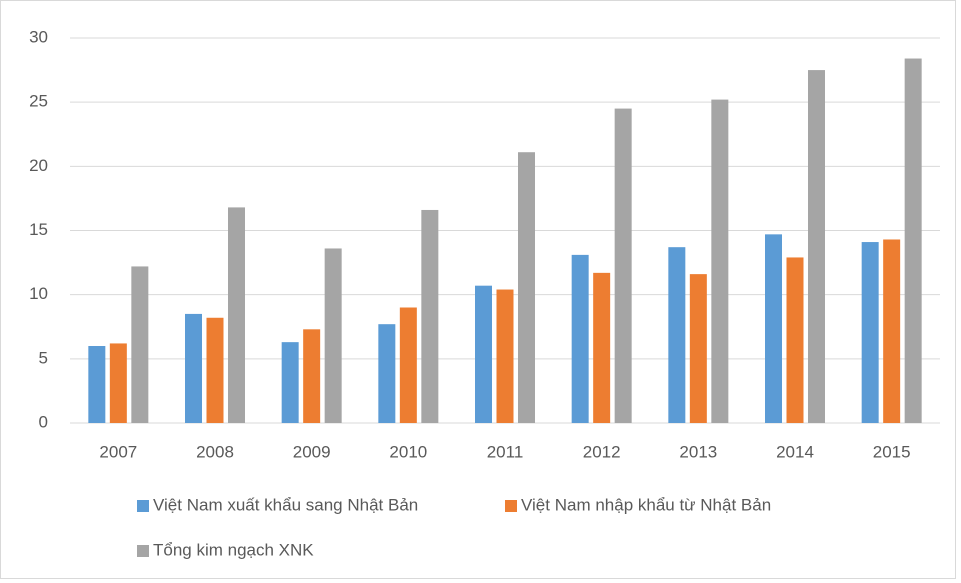  What do you see at coordinates (43, 421) in the screenshot?
I see `y-tick-label: 0` at bounding box center [43, 421].